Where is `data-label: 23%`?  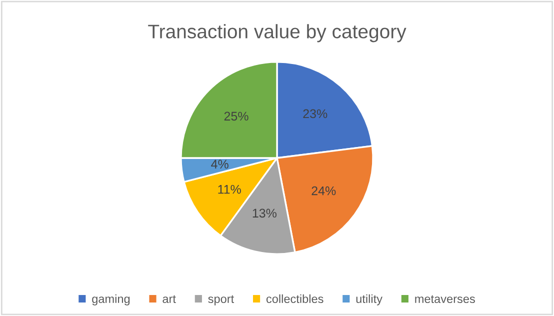
data-label: 23% is located at coordinates (315, 113).